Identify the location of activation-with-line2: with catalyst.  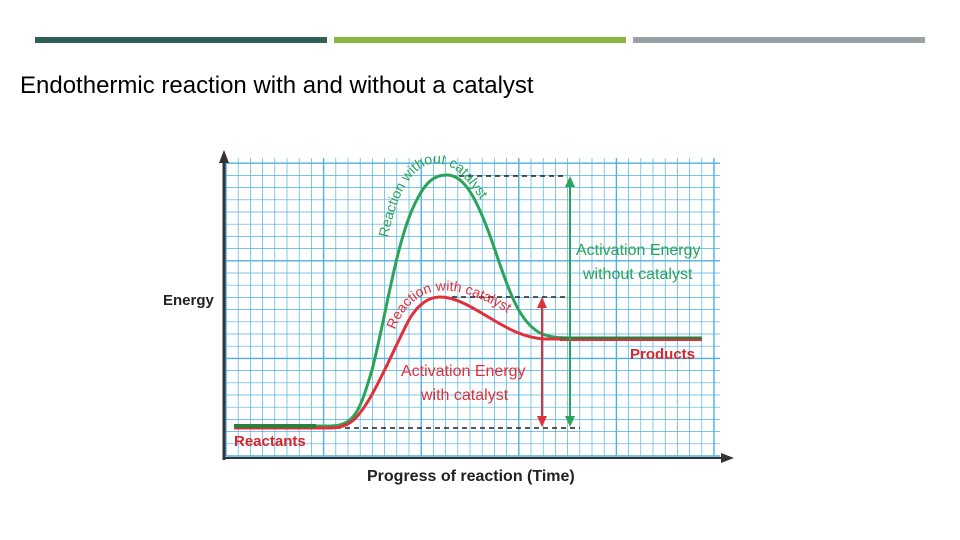
(464, 395).